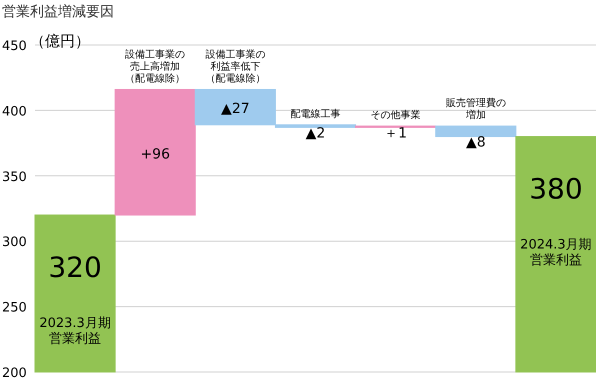  I want to click on x-tick-label: 設備工事業の売上高増加（配電線除）, so click(155, 66).